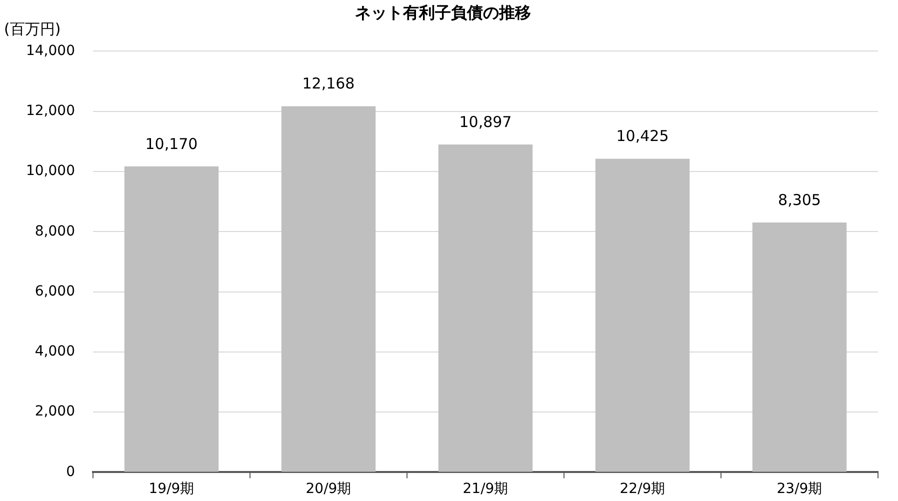  Describe the element at coordinates (54, 291) in the screenshot. I see `y-tick-label: 6,000` at that location.